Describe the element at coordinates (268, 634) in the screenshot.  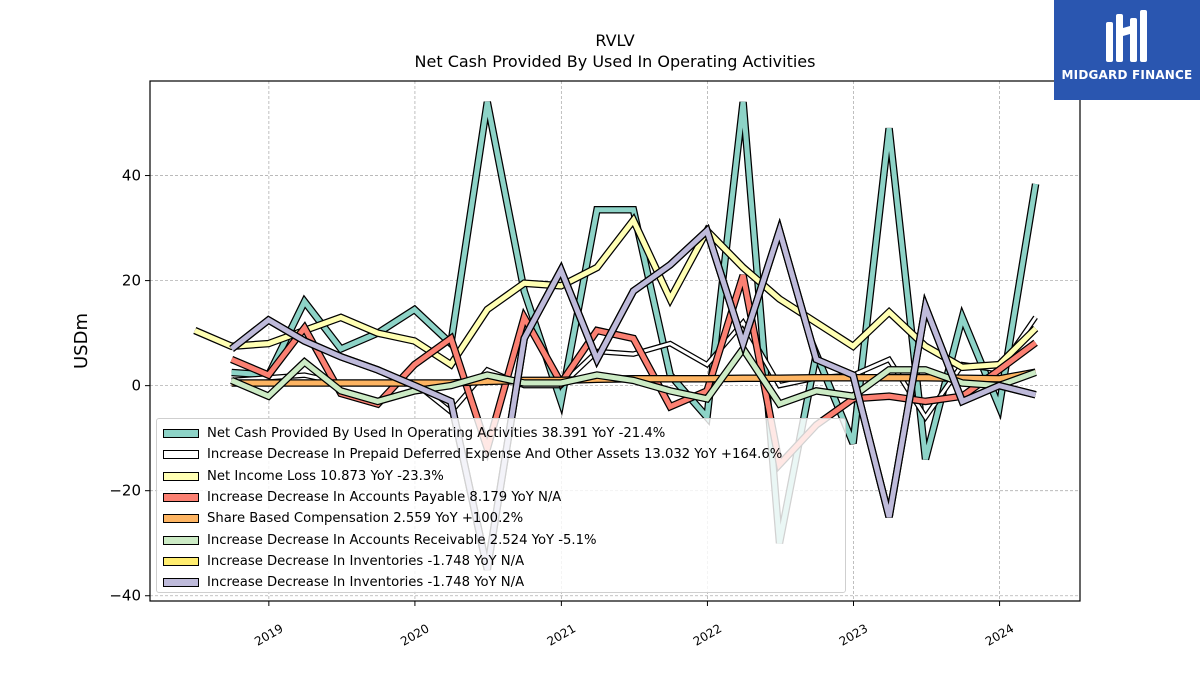
I see `x-tick-label: 2019` at that location.